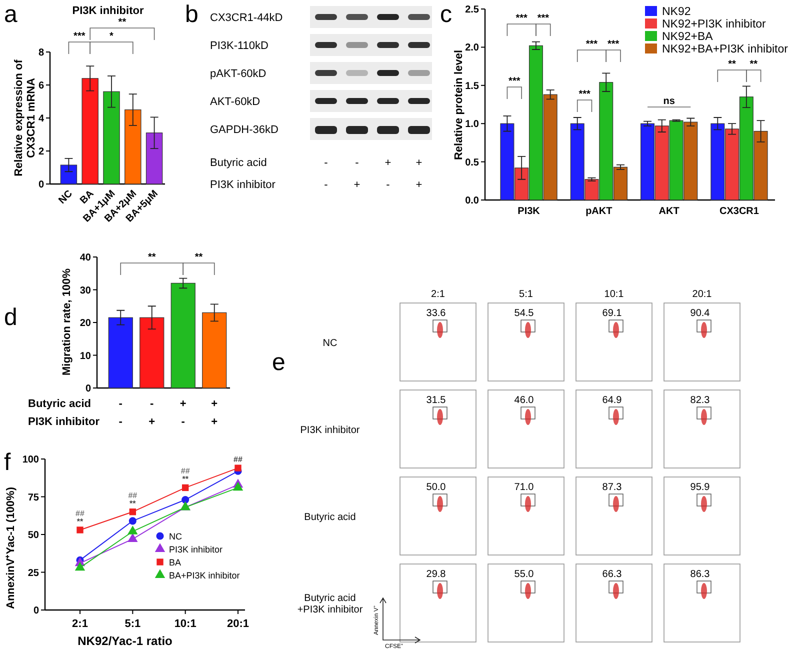 Image resolution: width=800 pixels, height=650 pixels. I want to click on legend-label: PI3K inhibitor, so click(196, 549).